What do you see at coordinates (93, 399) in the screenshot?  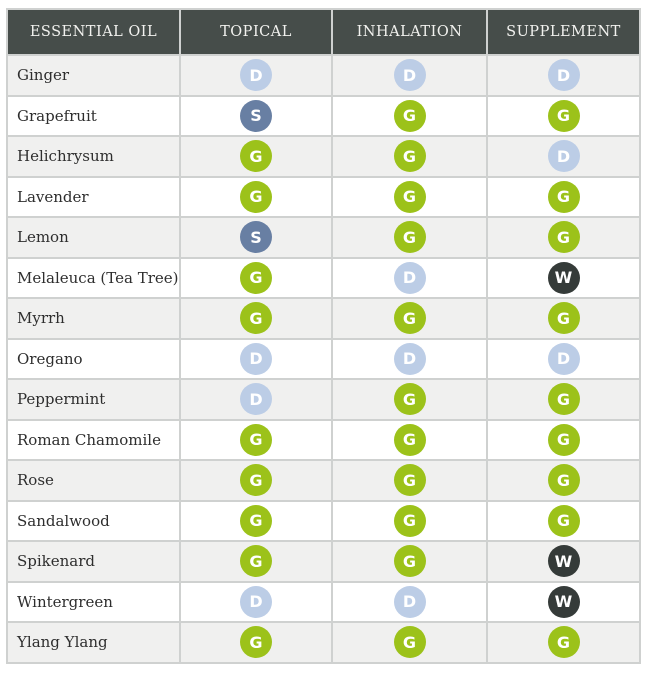 I see `oil-name-cell: Peppermint` at bounding box center [93, 399].